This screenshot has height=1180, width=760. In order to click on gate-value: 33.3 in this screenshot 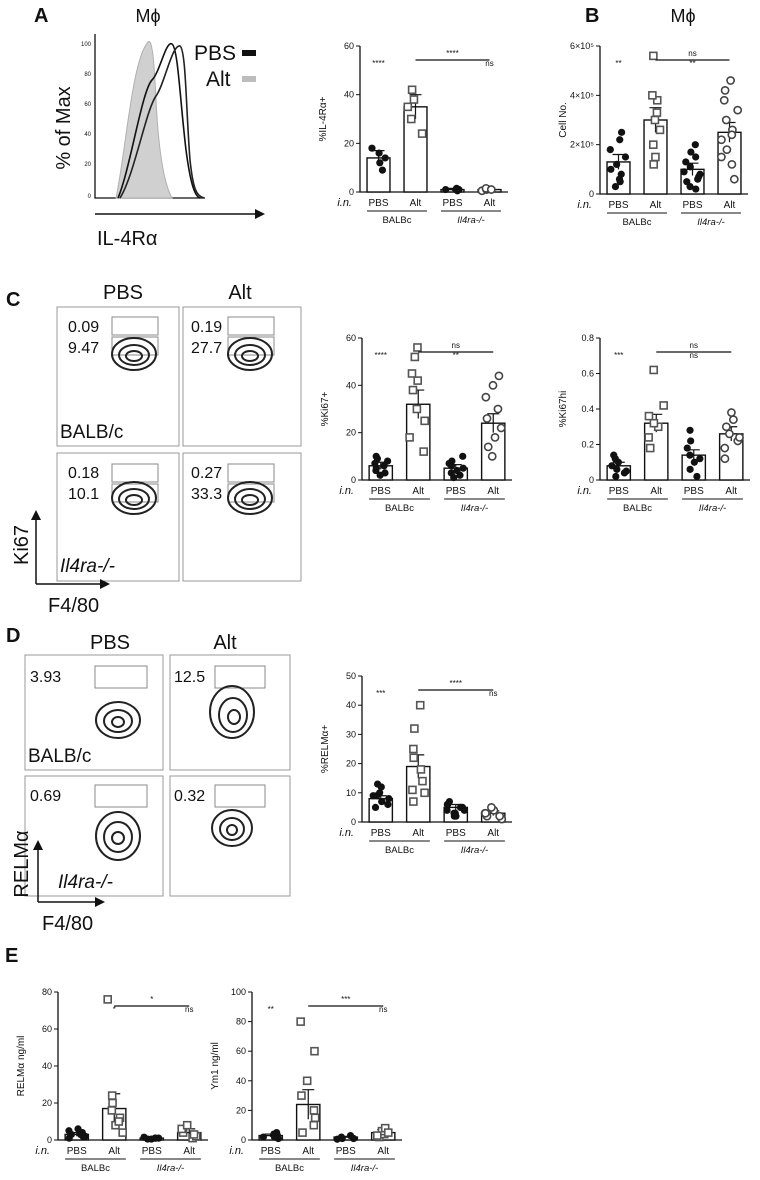, I will do `click(206, 494)`.